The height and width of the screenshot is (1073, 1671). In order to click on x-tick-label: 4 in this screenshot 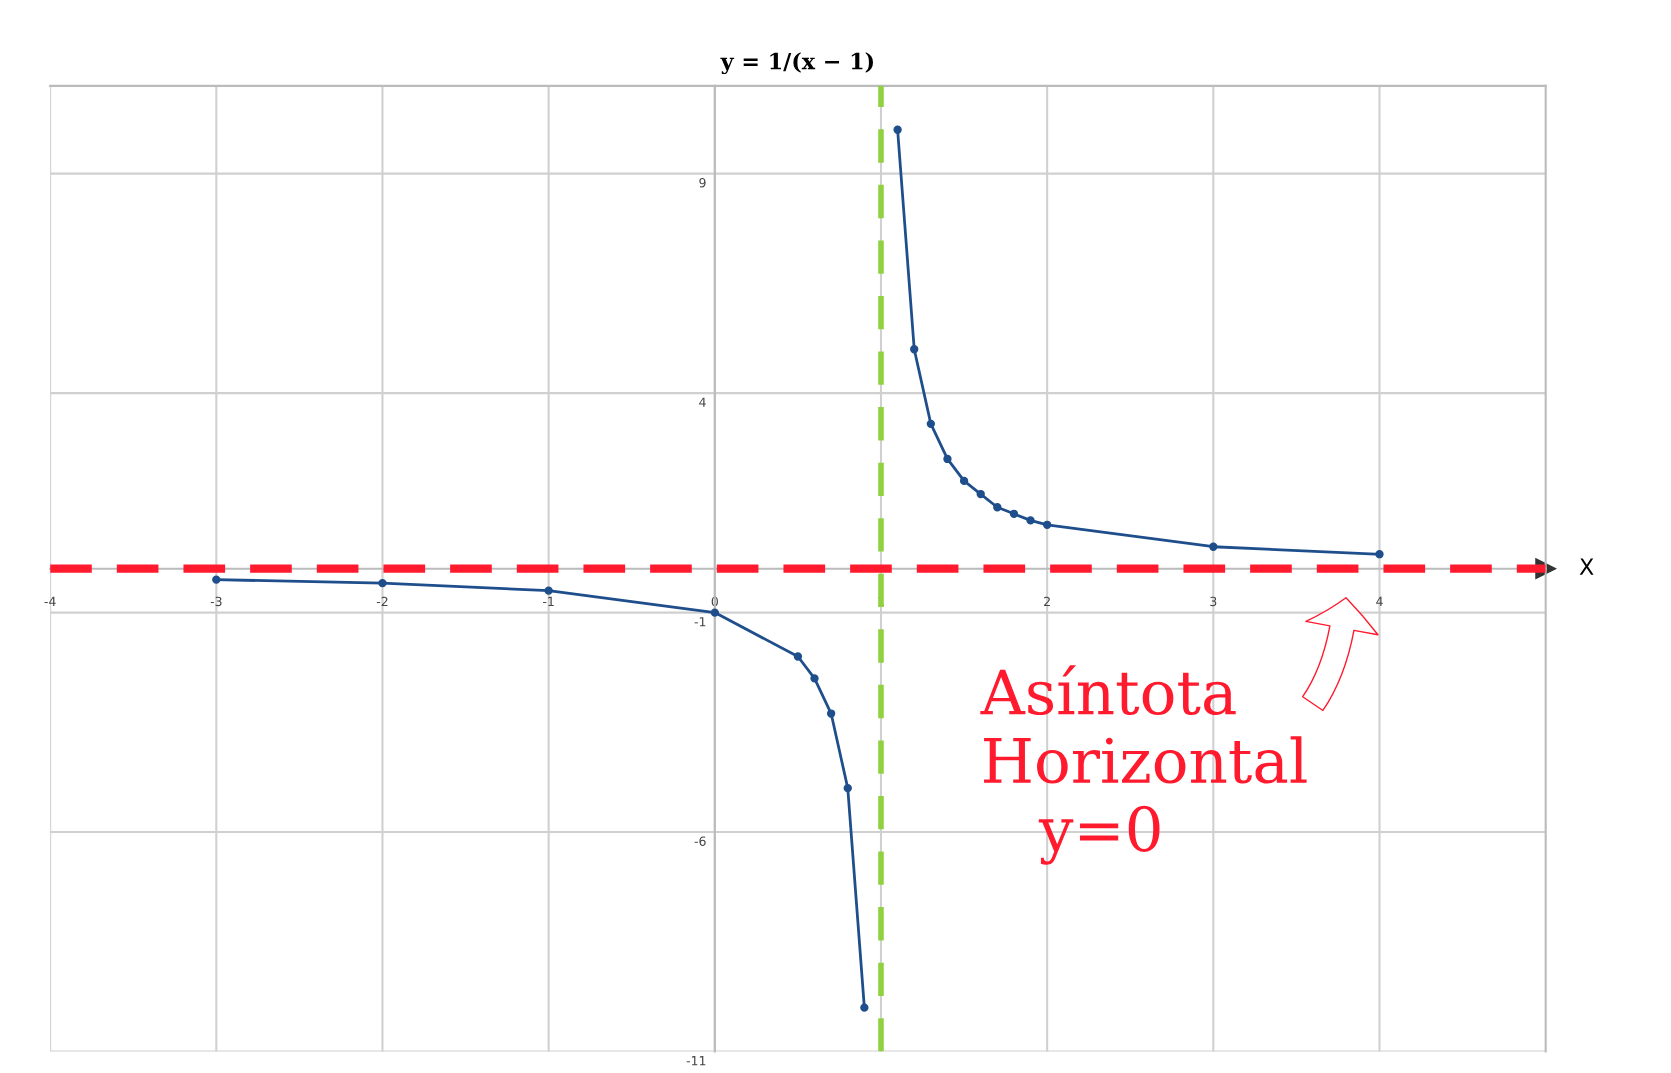, I will do `click(1379, 601)`.